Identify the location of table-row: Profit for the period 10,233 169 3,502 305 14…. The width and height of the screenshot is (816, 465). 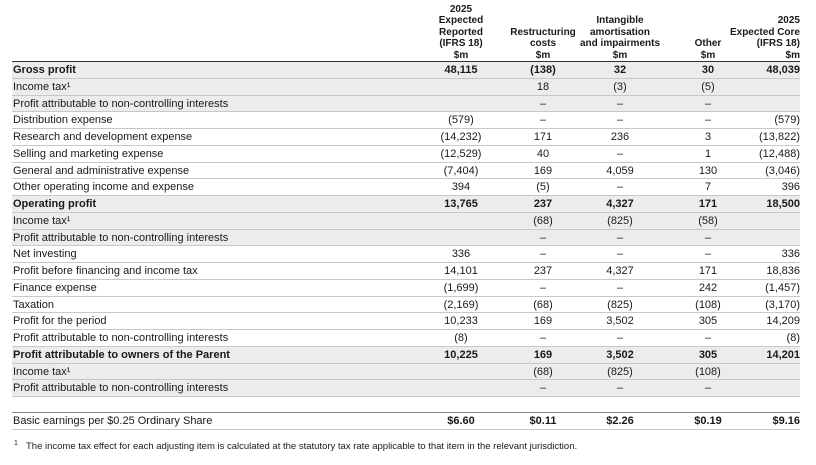
(406, 321).